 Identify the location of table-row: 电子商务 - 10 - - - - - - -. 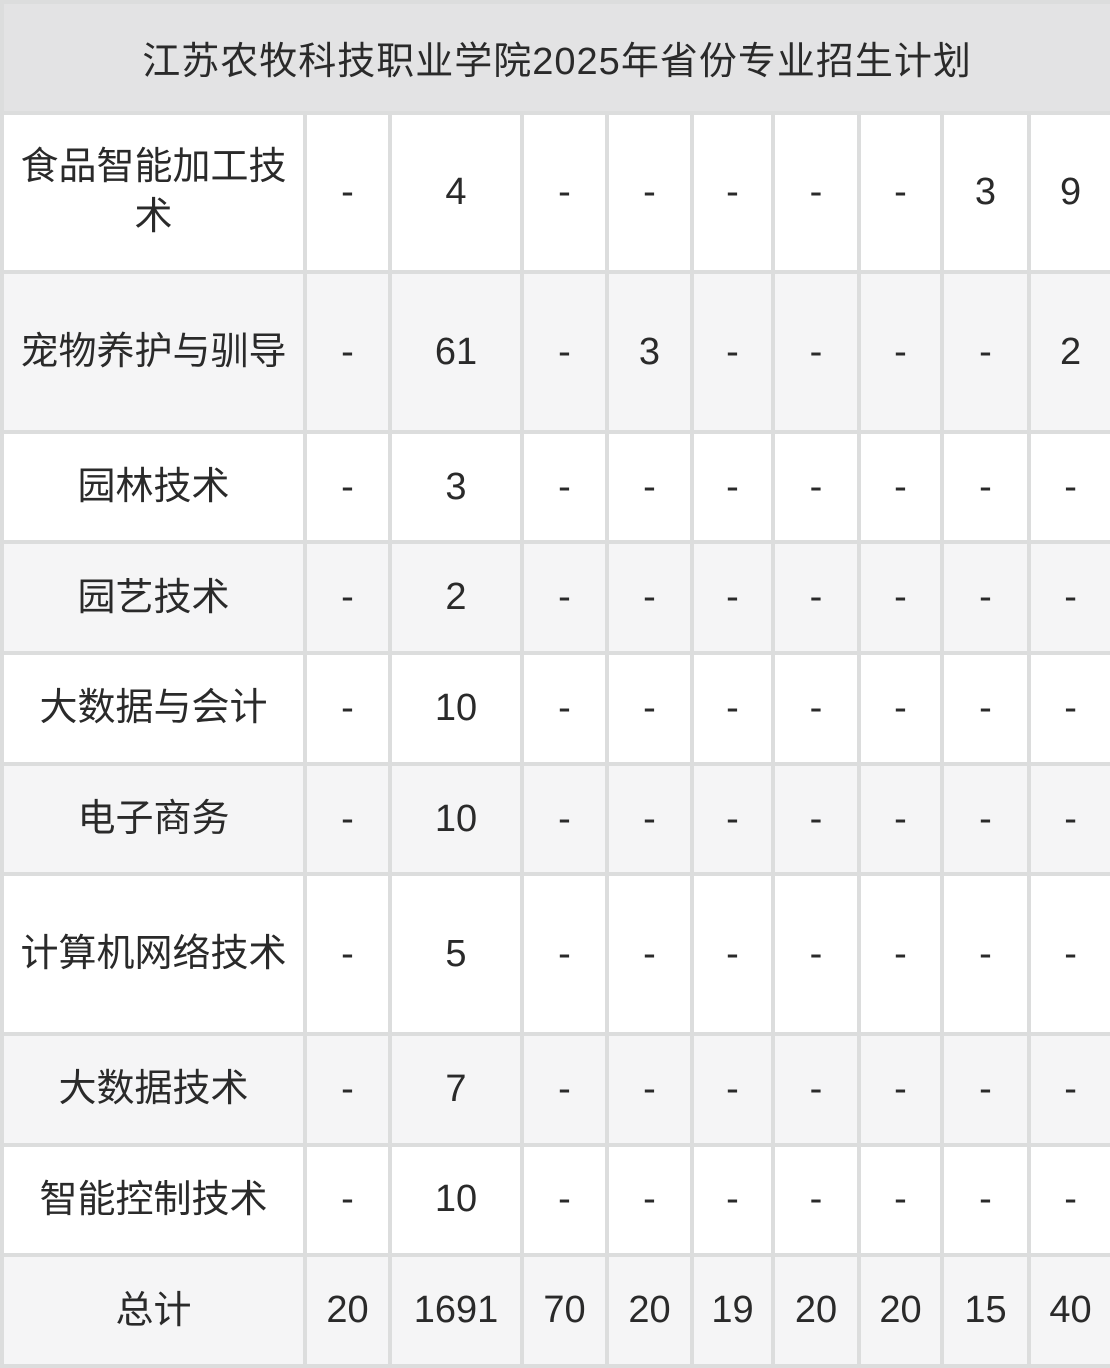
(555, 819).